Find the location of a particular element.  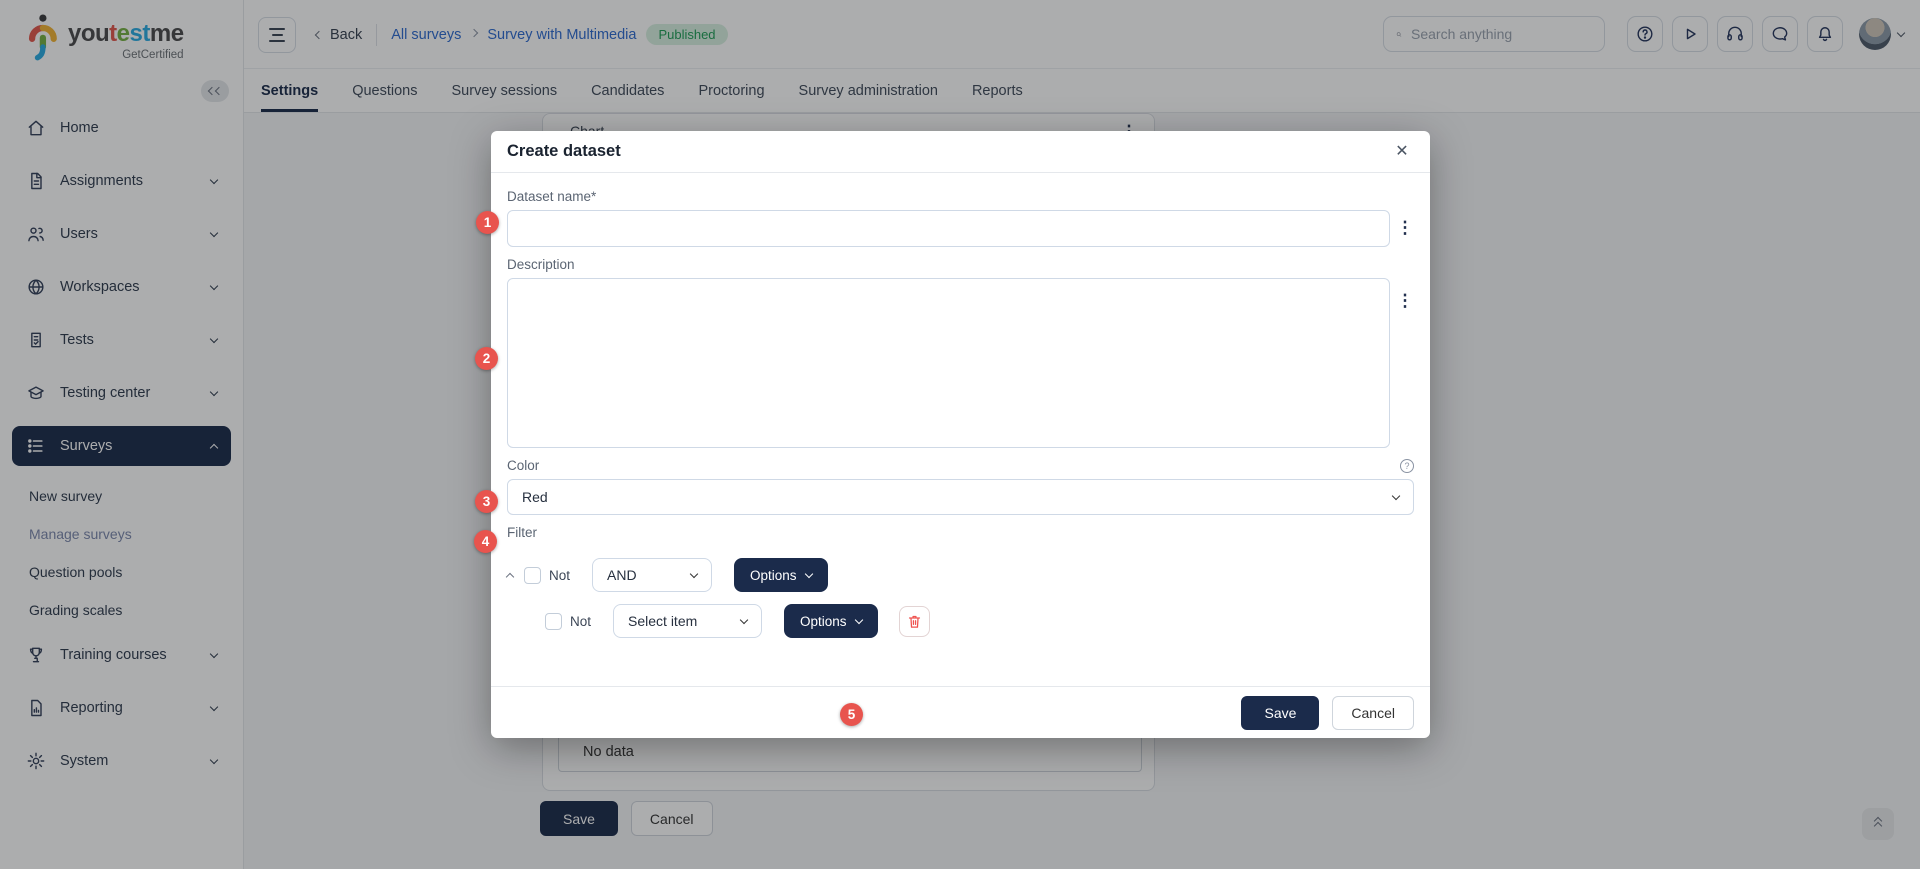

tour-play-button is located at coordinates (1690, 34).